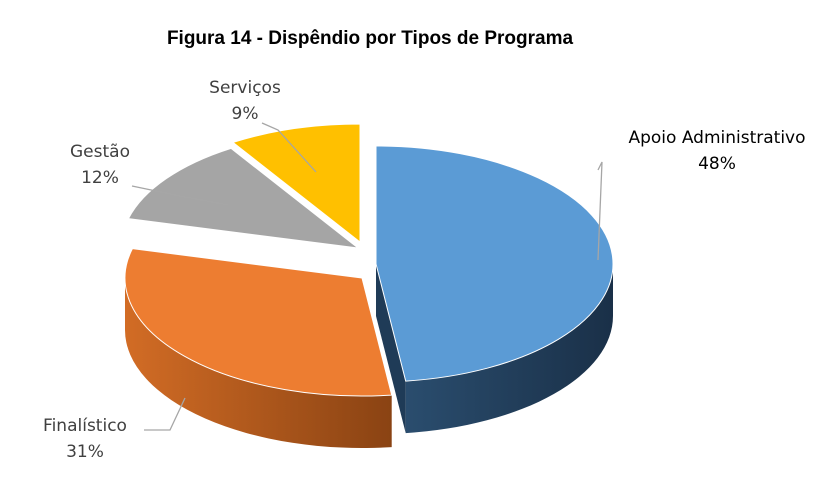 The width and height of the screenshot is (839, 490). What do you see at coordinates (391, 349) in the screenshot?
I see `slice-cut-apoio-administrativo` at bounding box center [391, 349].